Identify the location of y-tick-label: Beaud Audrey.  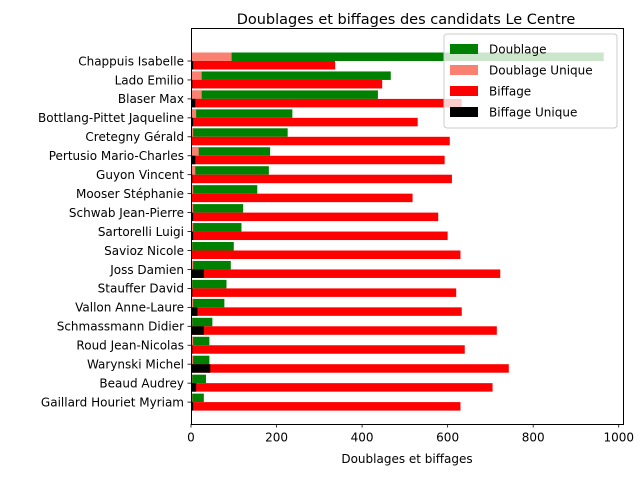
(141, 383).